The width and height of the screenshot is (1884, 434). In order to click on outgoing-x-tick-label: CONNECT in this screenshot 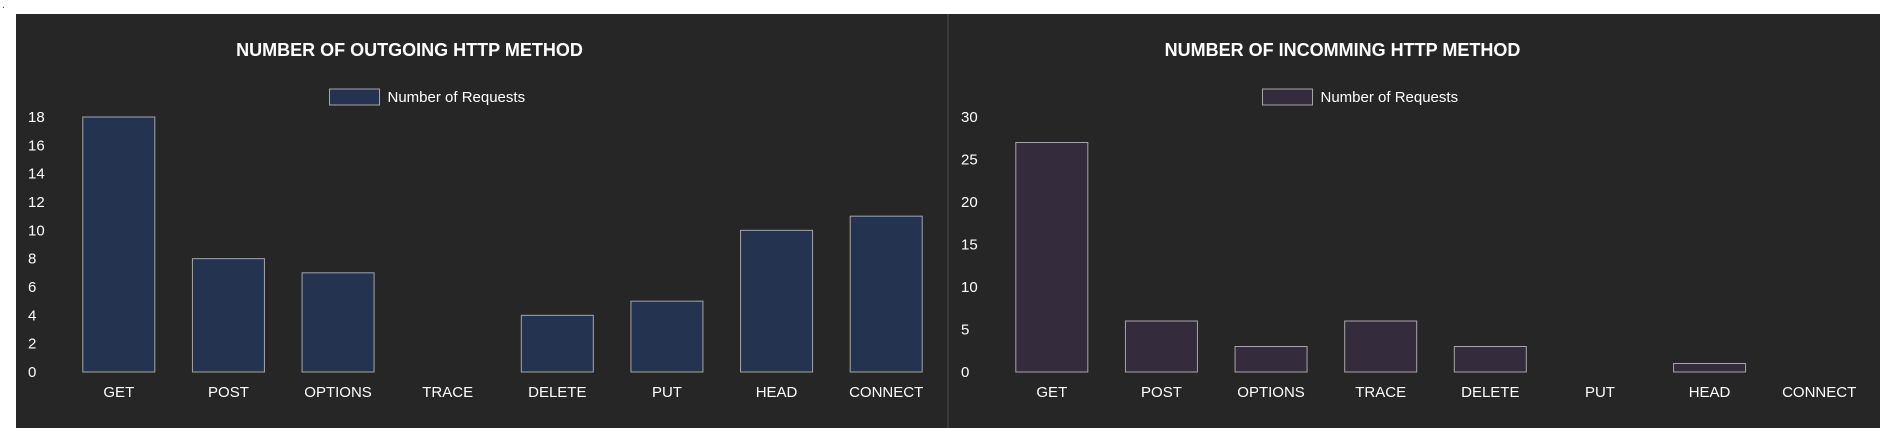, I will do `click(886, 392)`.